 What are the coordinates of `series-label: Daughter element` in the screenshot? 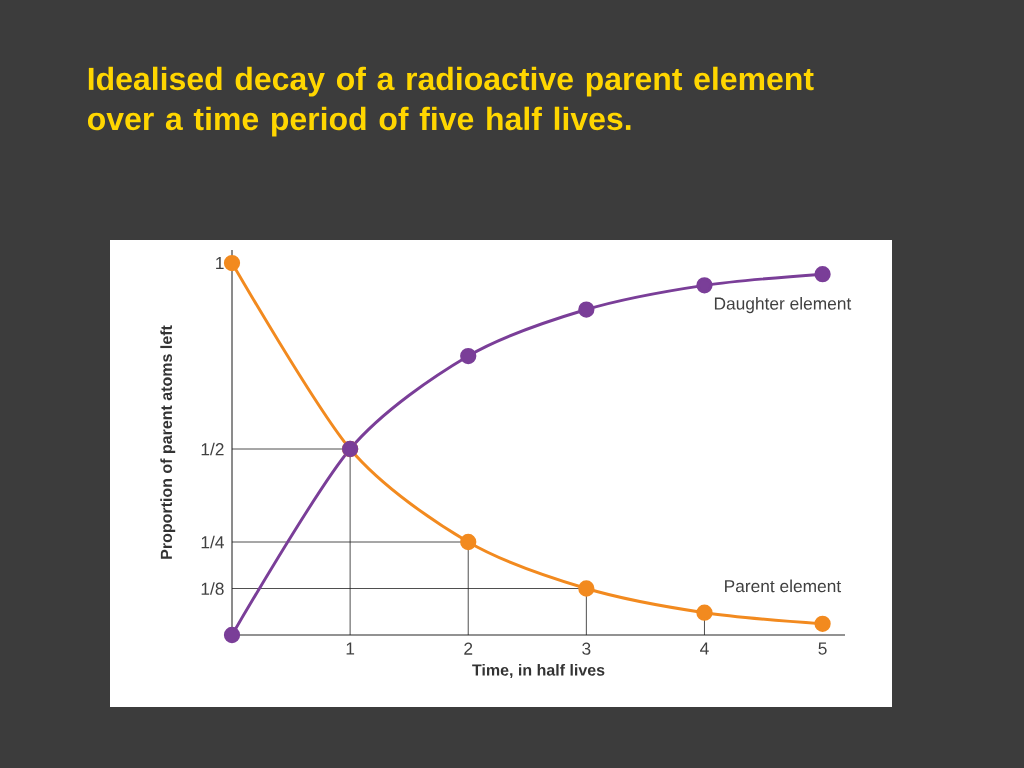 It's located at (783, 305).